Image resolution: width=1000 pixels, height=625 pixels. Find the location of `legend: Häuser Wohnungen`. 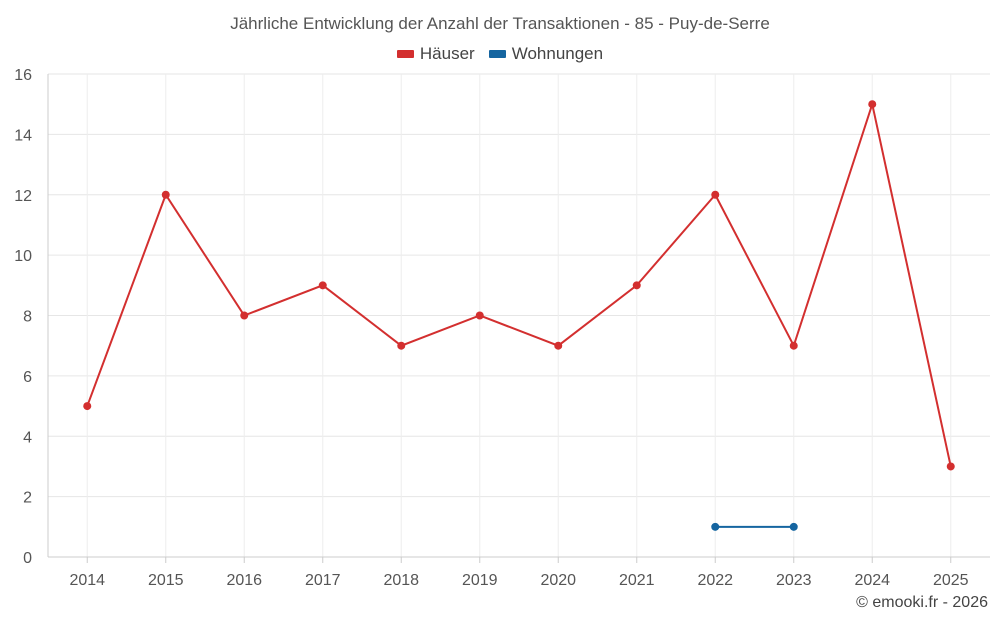

legend: Häuser Wohnungen is located at coordinates (500, 54).